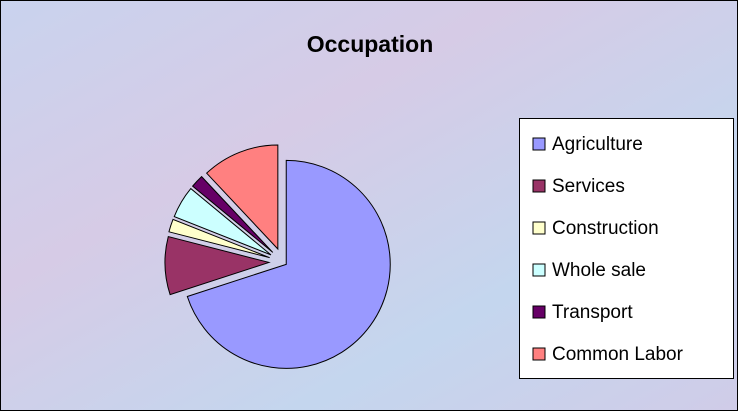 This screenshot has height=411, width=738. What do you see at coordinates (599, 270) in the screenshot?
I see `legend-label: Whole sale` at bounding box center [599, 270].